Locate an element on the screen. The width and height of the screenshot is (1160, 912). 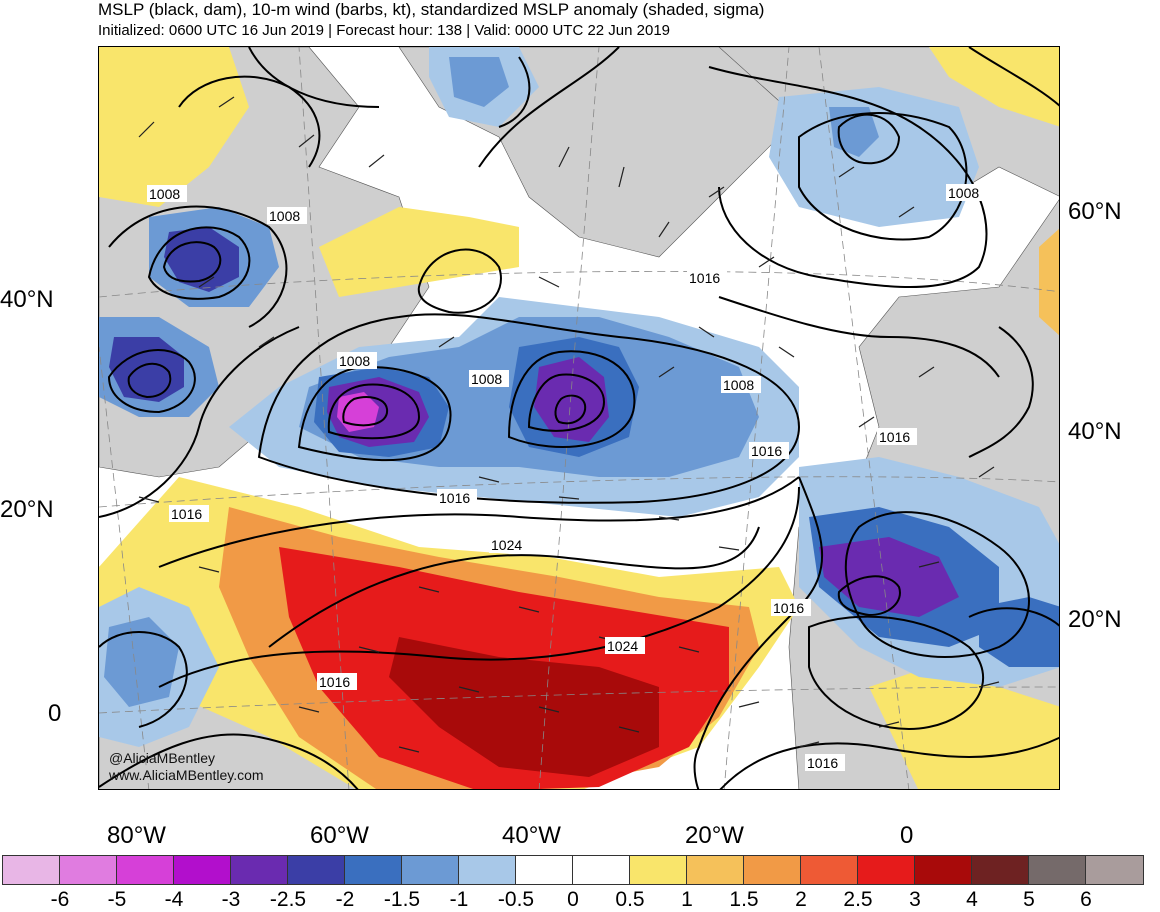
negative-anomaly-scandinavia is located at coordinates (874, 157).